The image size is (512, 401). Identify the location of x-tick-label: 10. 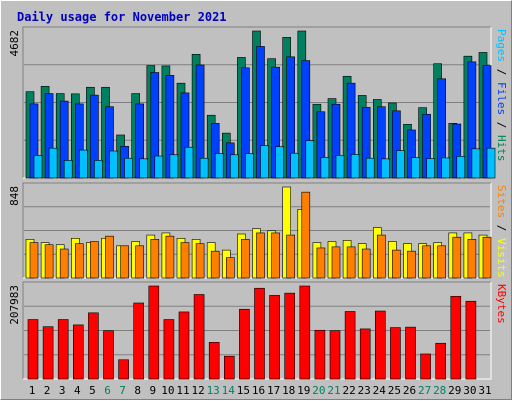
(167, 390).